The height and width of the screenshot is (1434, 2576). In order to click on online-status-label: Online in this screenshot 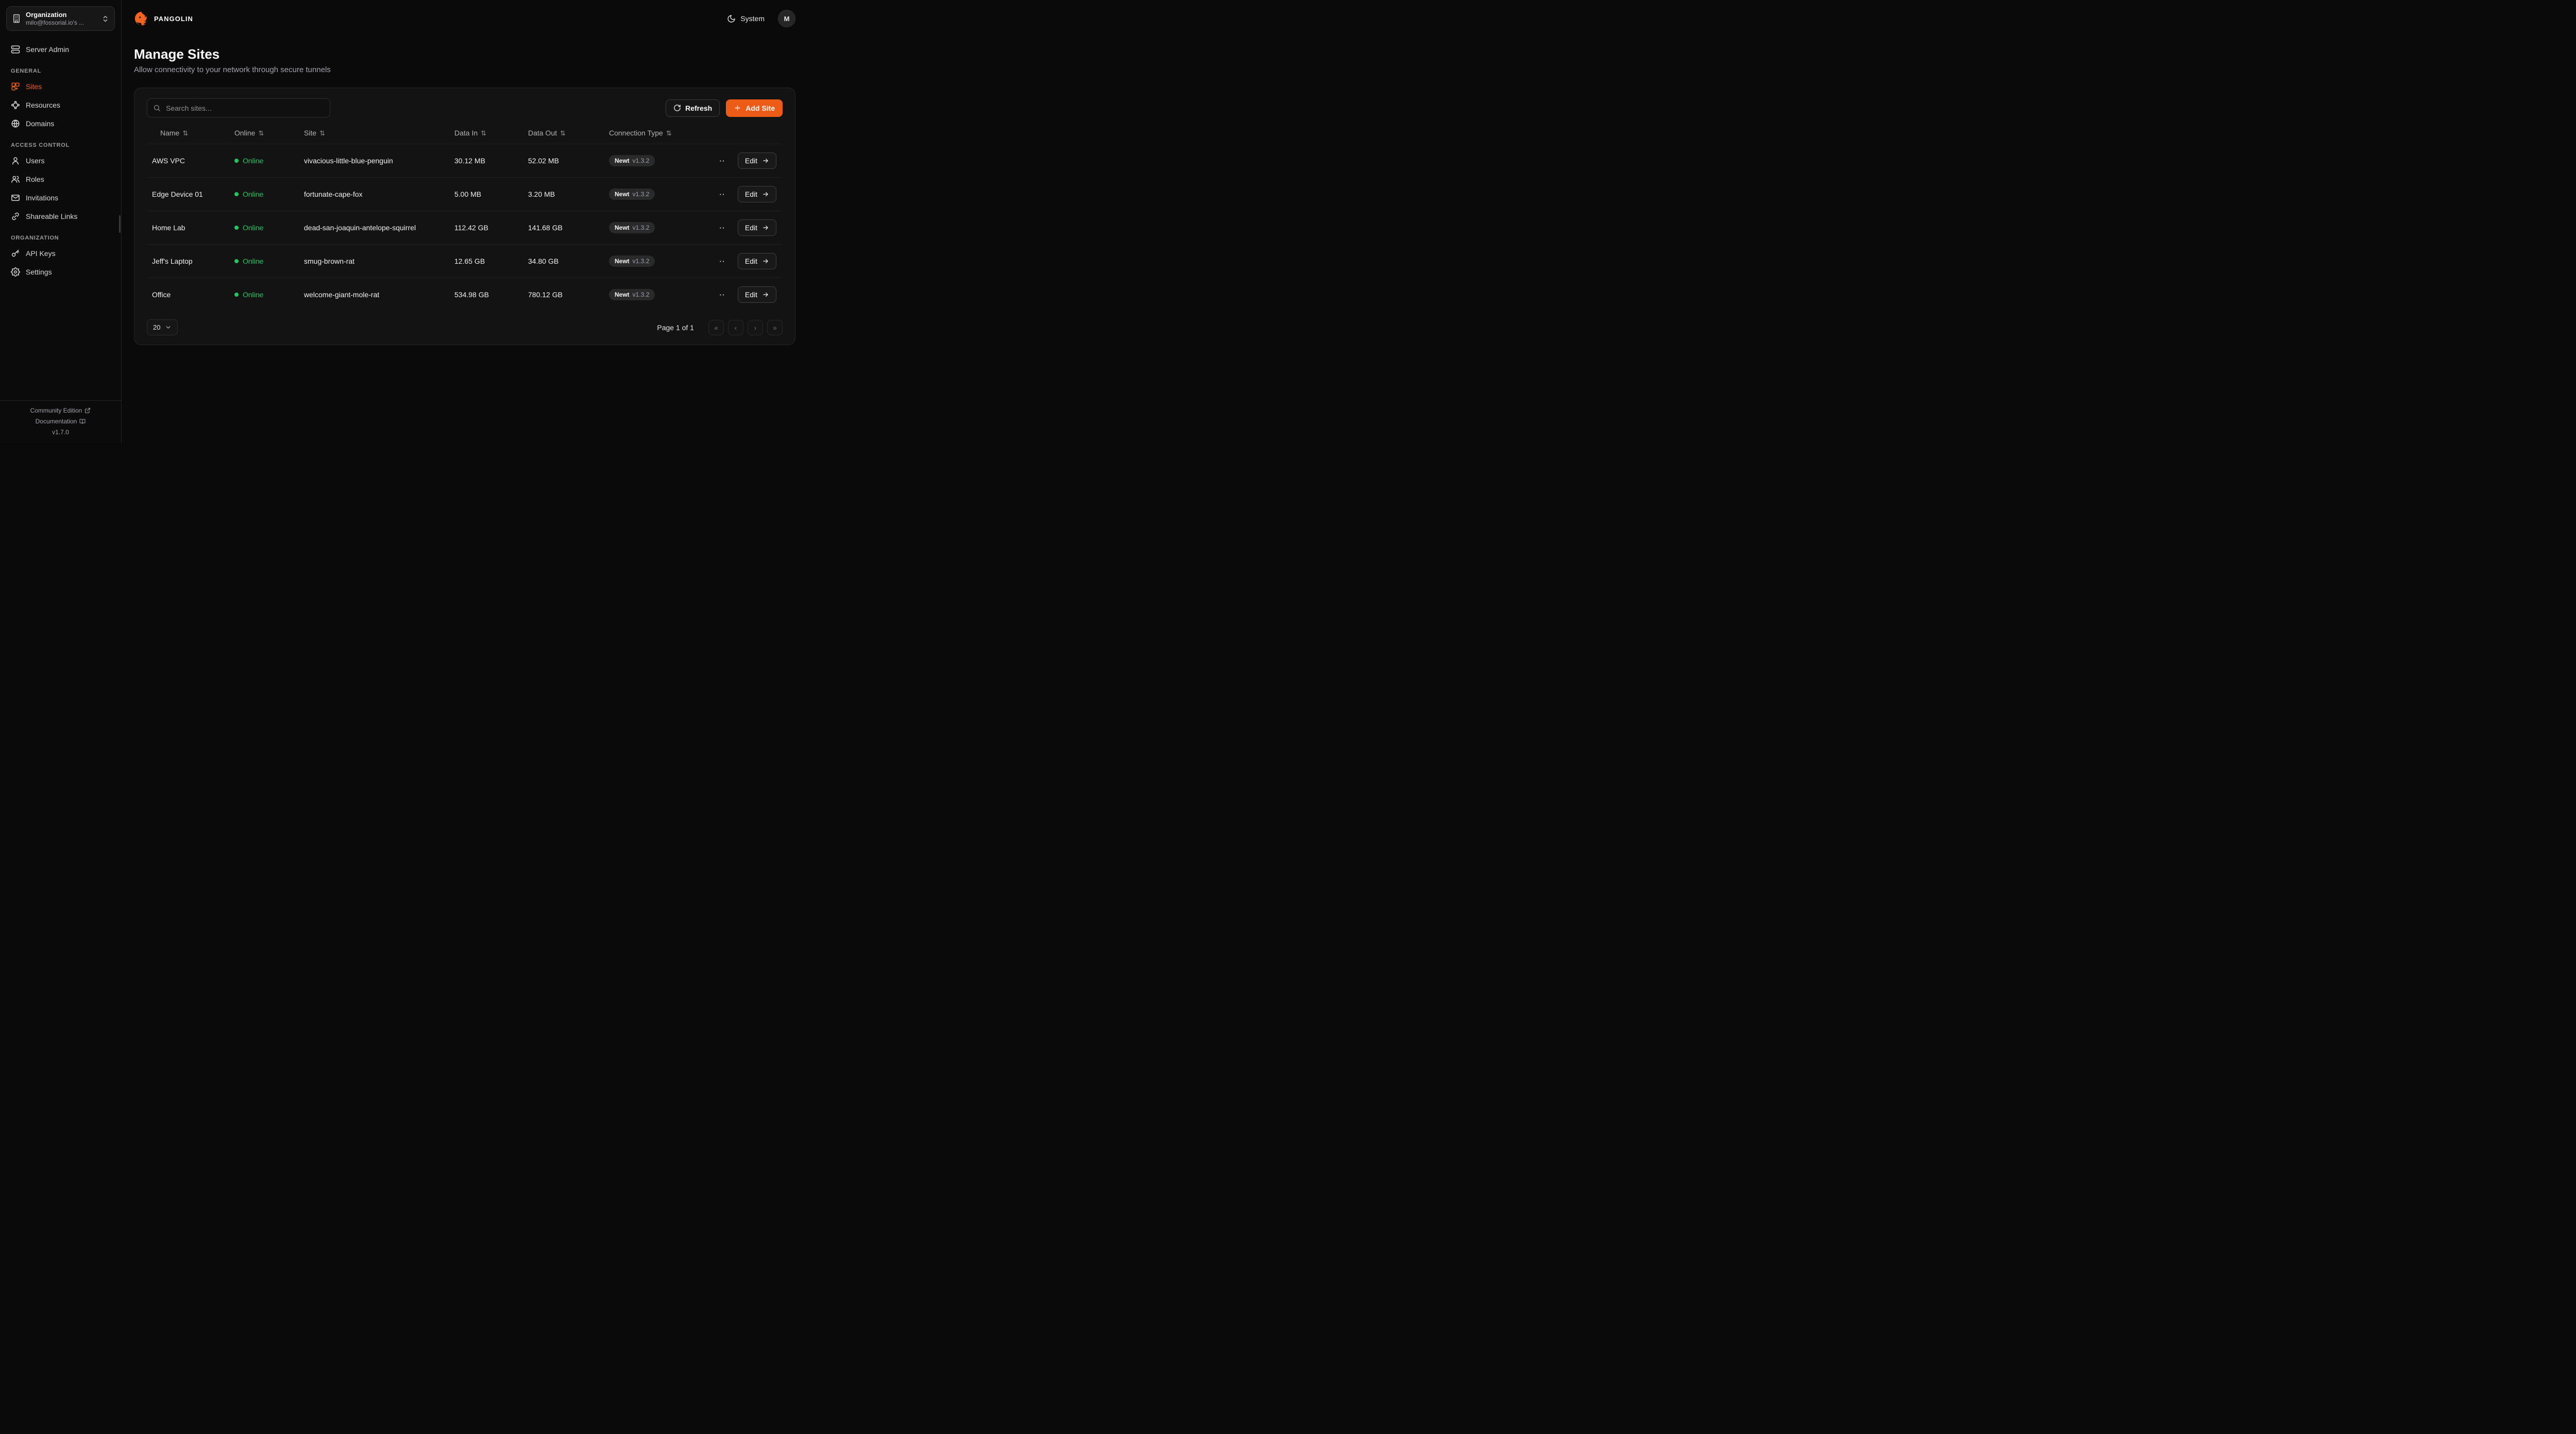, I will do `click(253, 261)`.